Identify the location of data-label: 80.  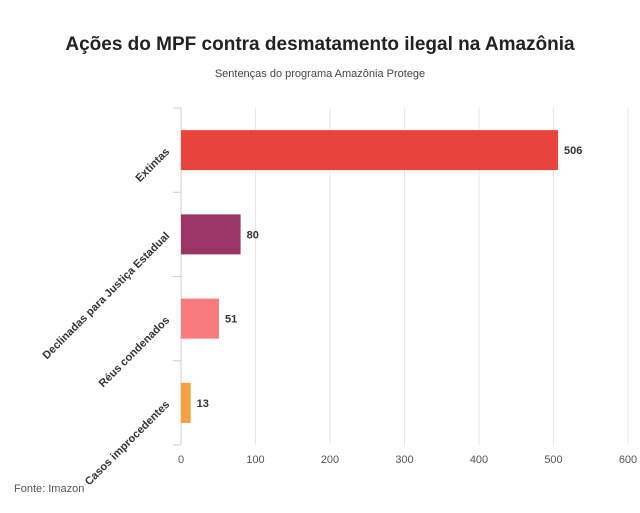
(253, 235).